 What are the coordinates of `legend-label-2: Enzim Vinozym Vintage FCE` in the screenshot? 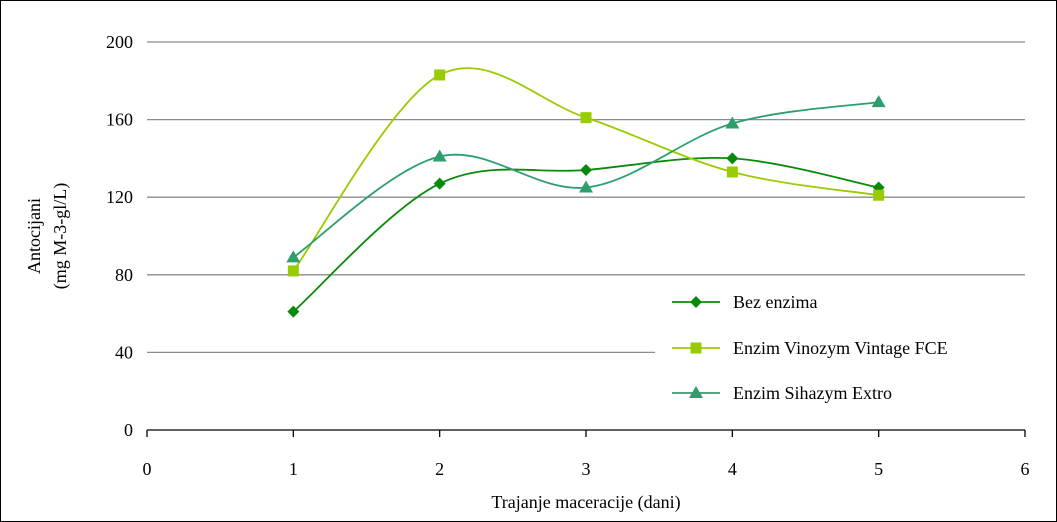 It's located at (840, 348).